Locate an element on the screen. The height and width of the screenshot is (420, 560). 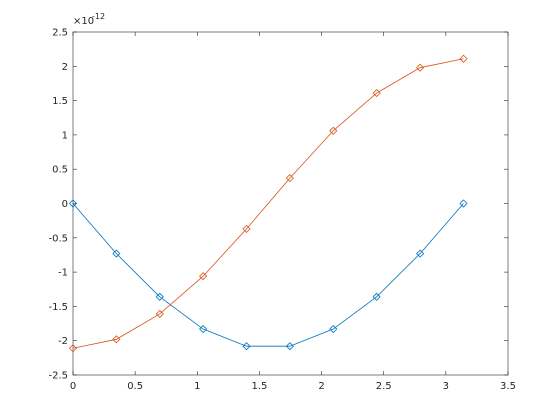
x-tick-label: 3 is located at coordinates (446, 386).